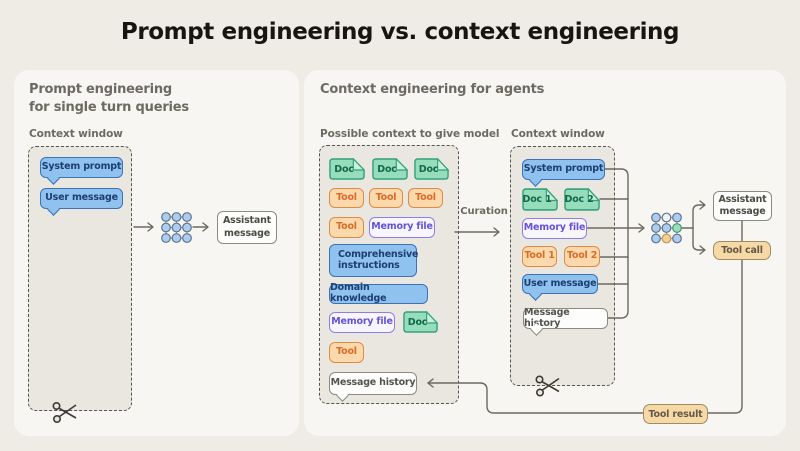  What do you see at coordinates (378, 293) in the screenshot?
I see `domain-knowledge-chip: Domain knowledge` at bounding box center [378, 293].